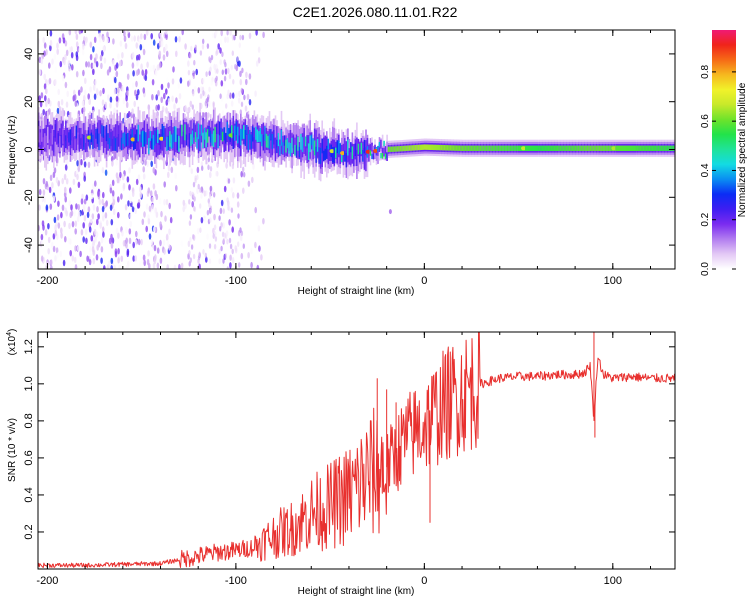 The height and width of the screenshot is (600, 750). I want to click on spectrogram-x-label: Height of straight line (km), so click(356, 291).